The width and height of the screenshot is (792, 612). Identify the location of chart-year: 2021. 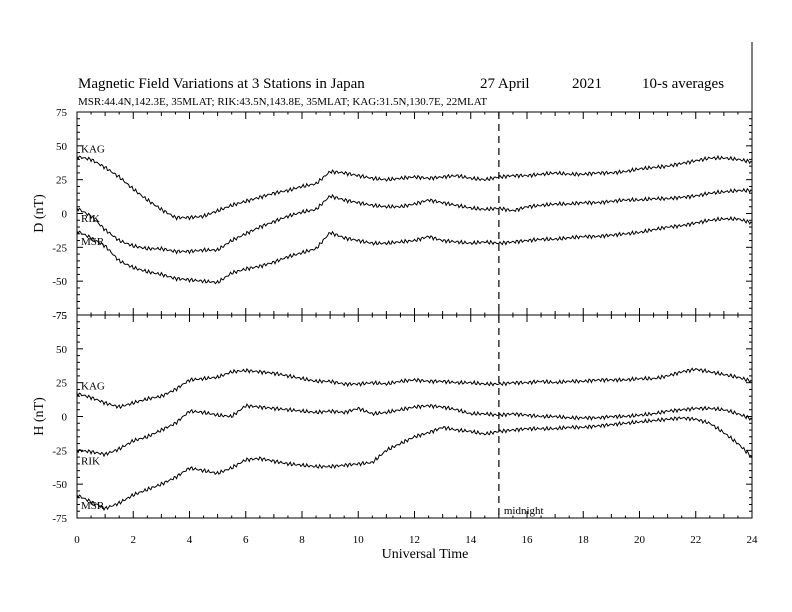
(587, 84).